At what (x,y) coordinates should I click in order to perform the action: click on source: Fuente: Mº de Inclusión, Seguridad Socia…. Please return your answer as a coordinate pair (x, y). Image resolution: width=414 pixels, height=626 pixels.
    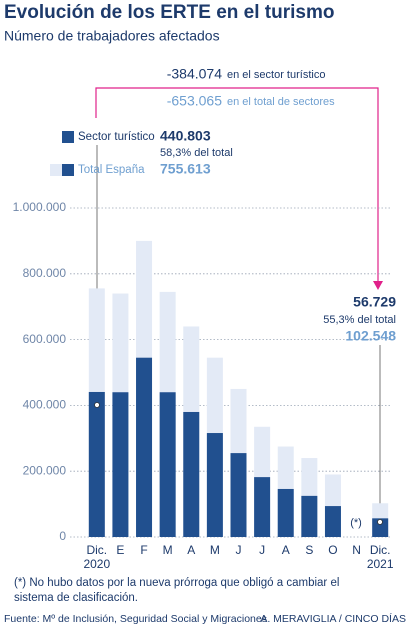
    Looking at the image, I should click on (135, 619).